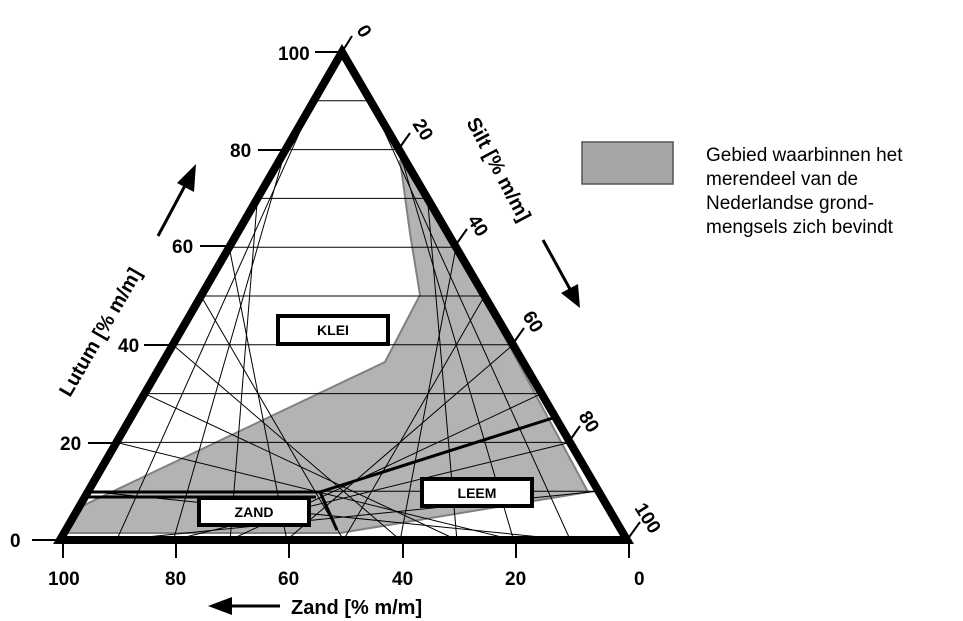  Describe the element at coordinates (560, 273) in the screenshot. I see `silt-direction-arrow` at that location.